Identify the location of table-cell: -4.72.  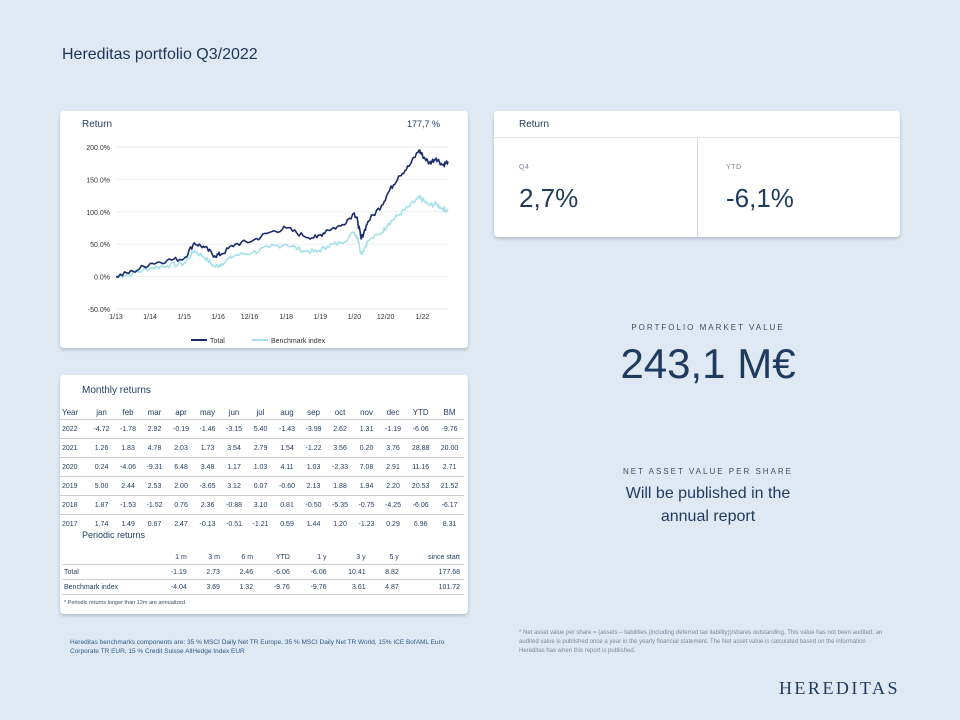
(101, 429).